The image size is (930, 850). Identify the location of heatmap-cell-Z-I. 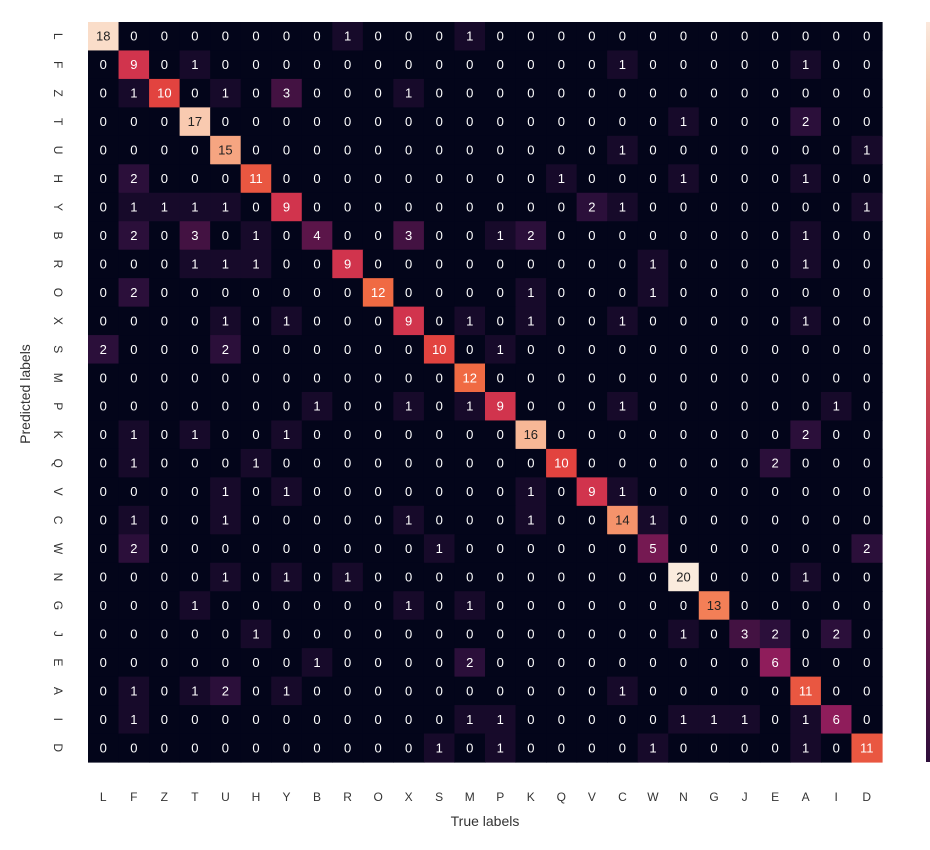
(836, 93).